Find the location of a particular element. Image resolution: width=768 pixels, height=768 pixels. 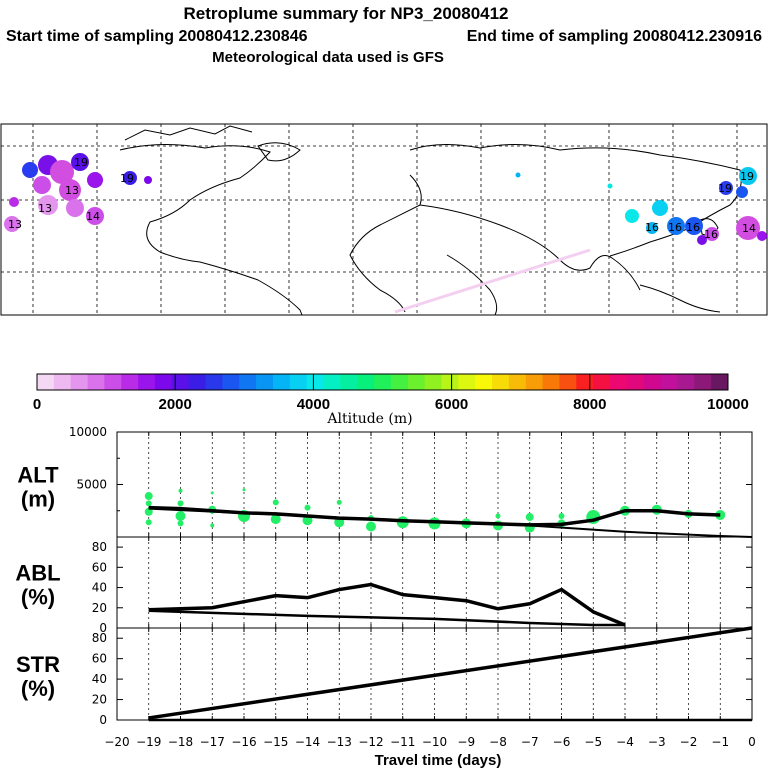

x-tick-label: −19 is located at coordinates (148, 742).